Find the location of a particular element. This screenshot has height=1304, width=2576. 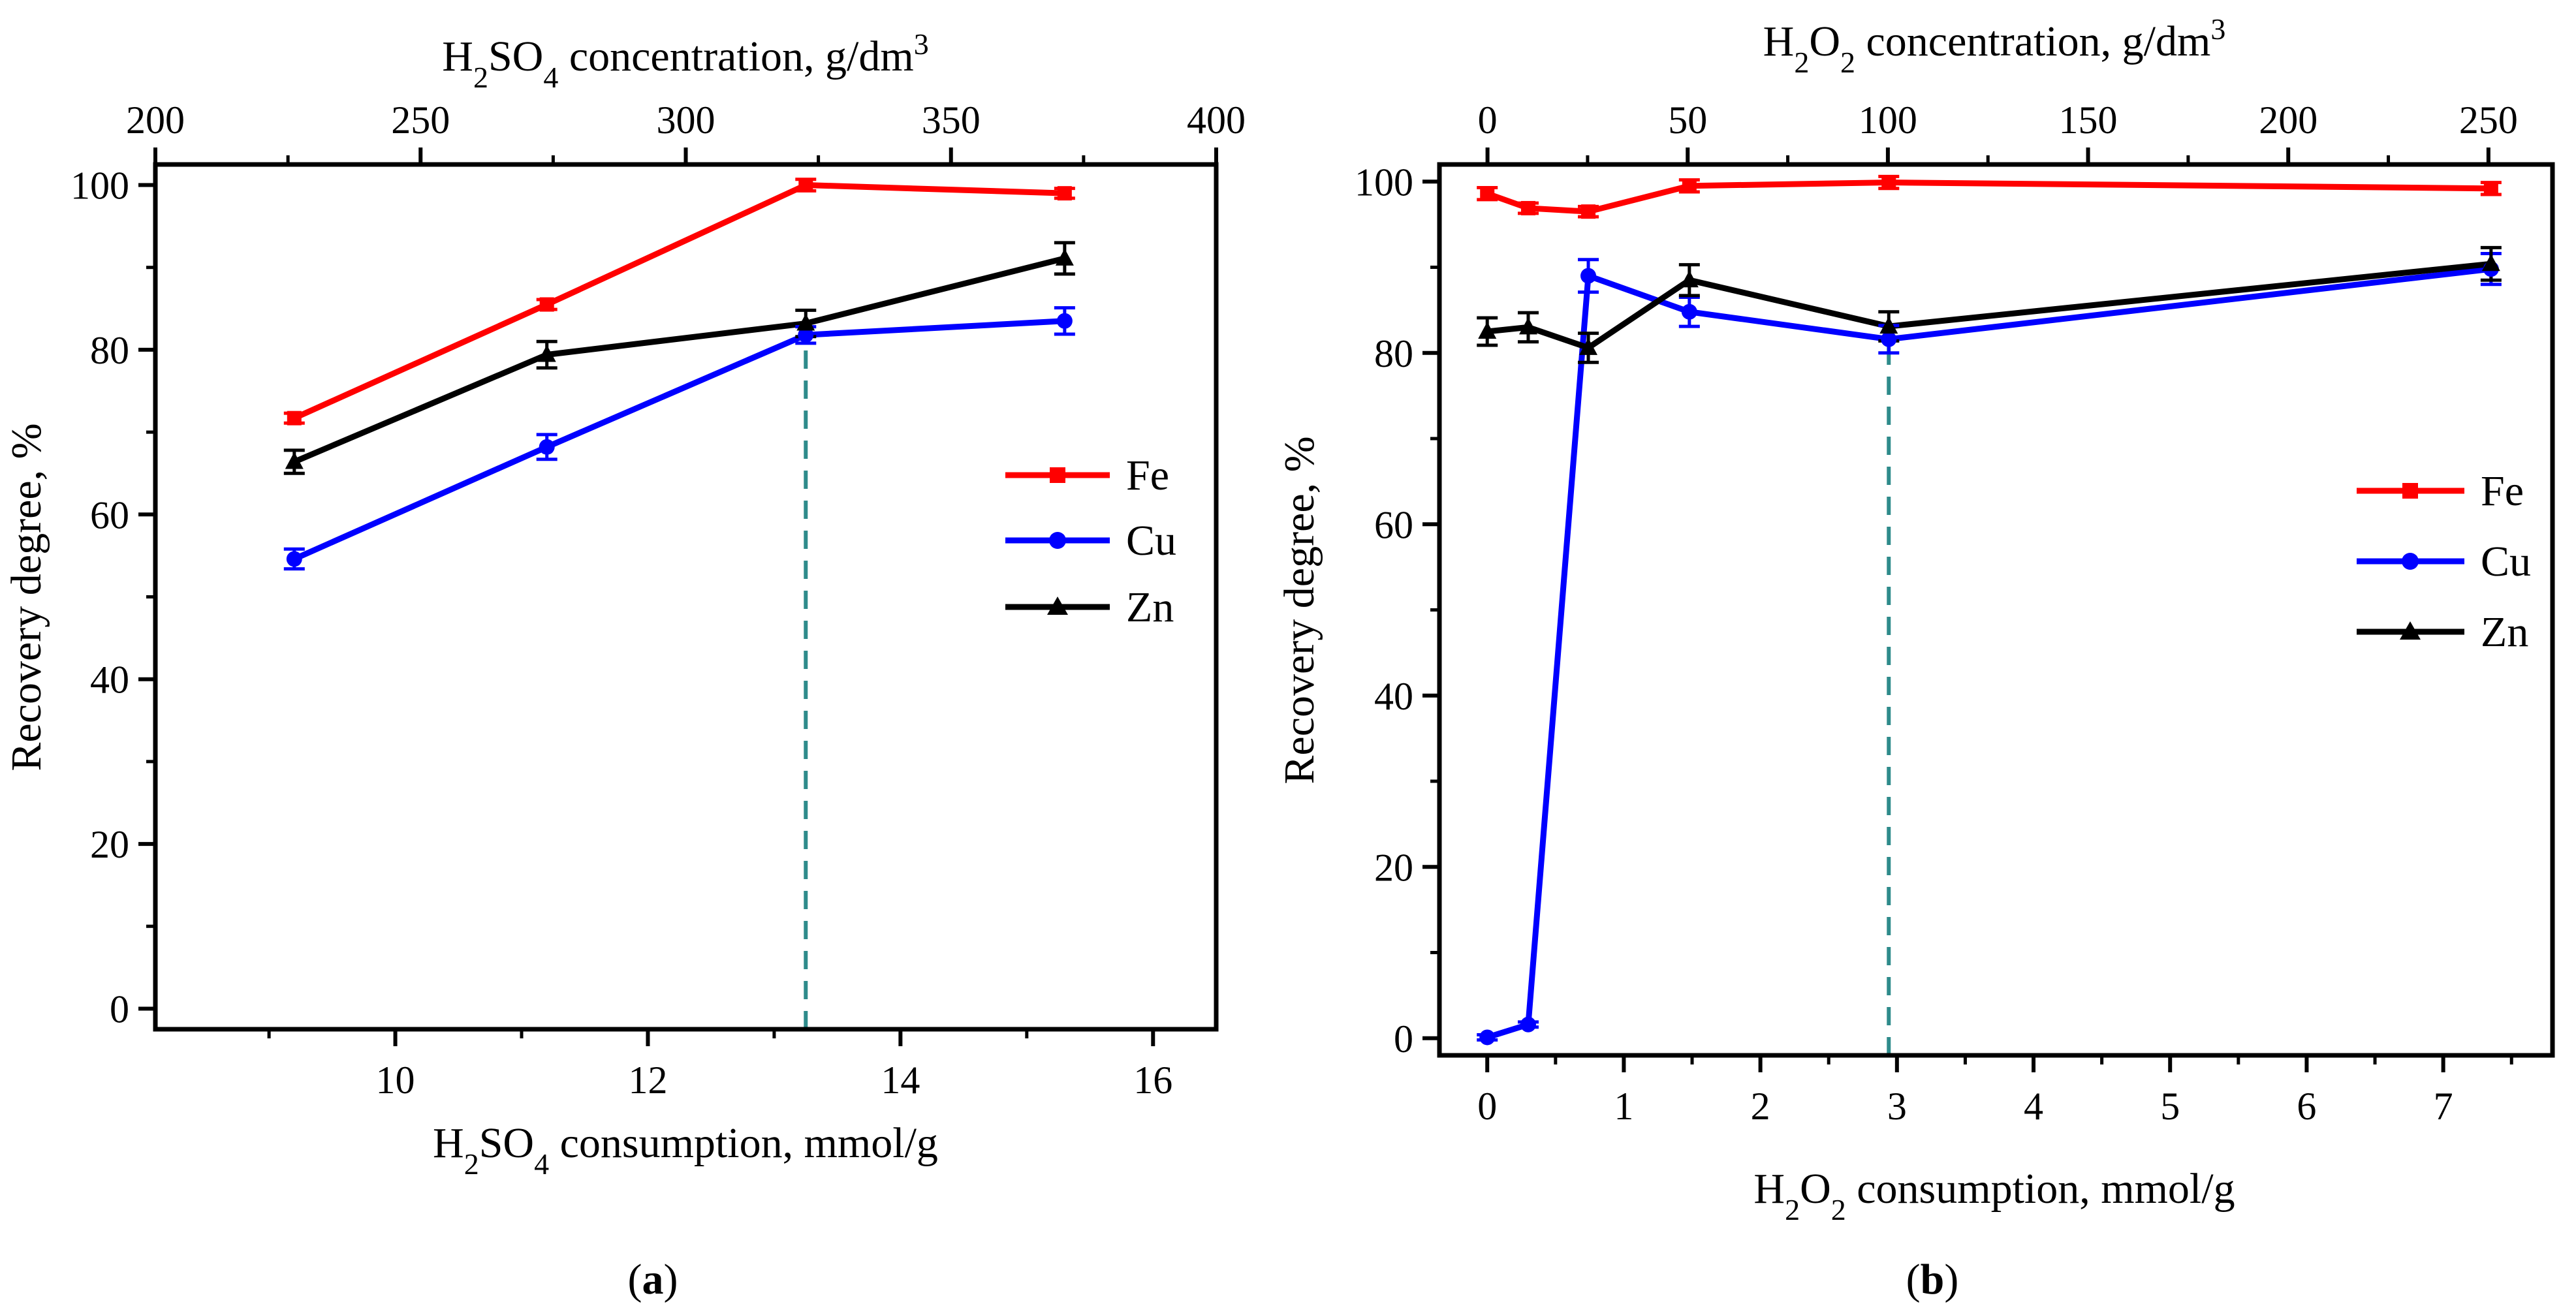

x-tick-label-bottom: 0 is located at coordinates (1487, 1106).